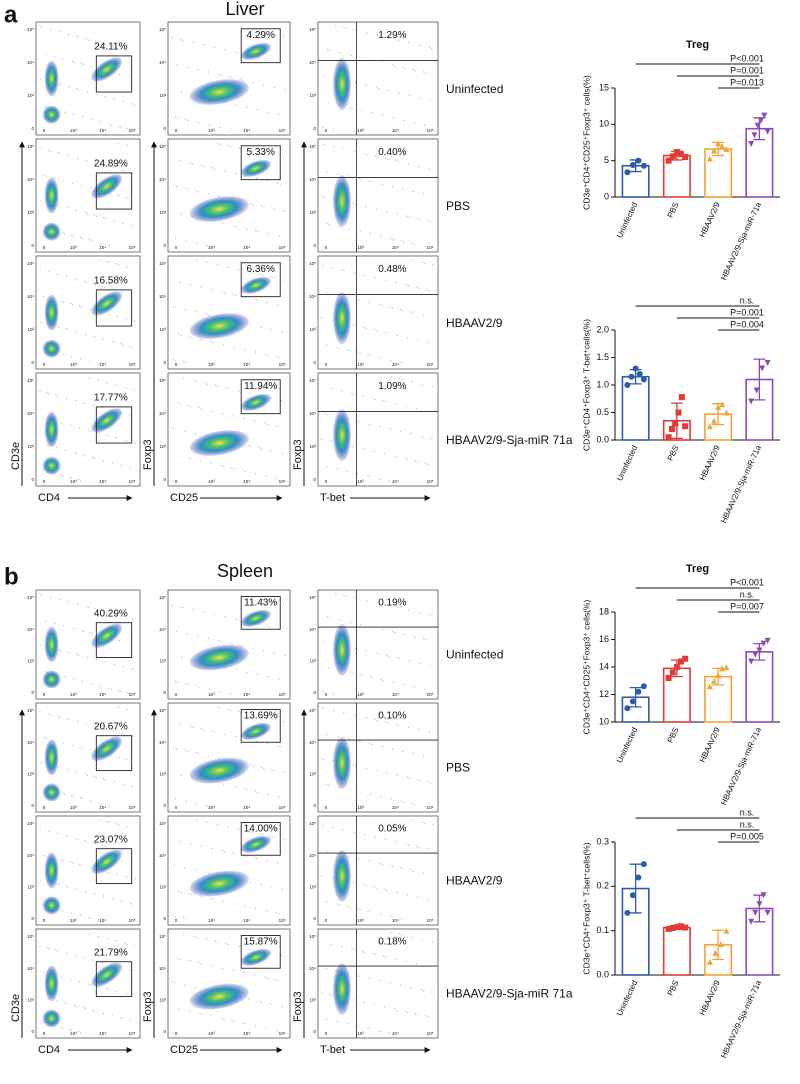  I want to click on gate-percentage: 11.94%, so click(260, 386).